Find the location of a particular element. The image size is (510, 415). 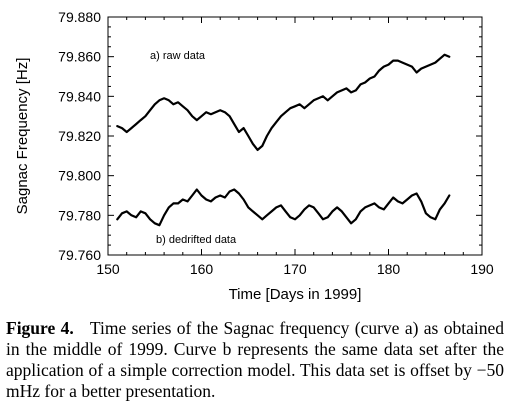

x-tick-label: 180 is located at coordinates (389, 269).